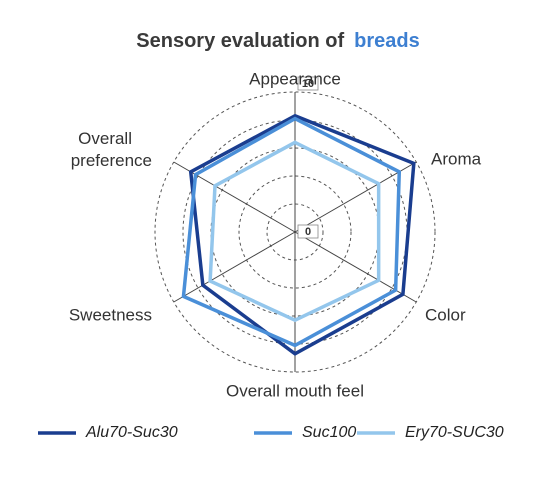 The image size is (558, 478). I want to click on chart-title: Sensory evaluation of breads, so click(277, 41).